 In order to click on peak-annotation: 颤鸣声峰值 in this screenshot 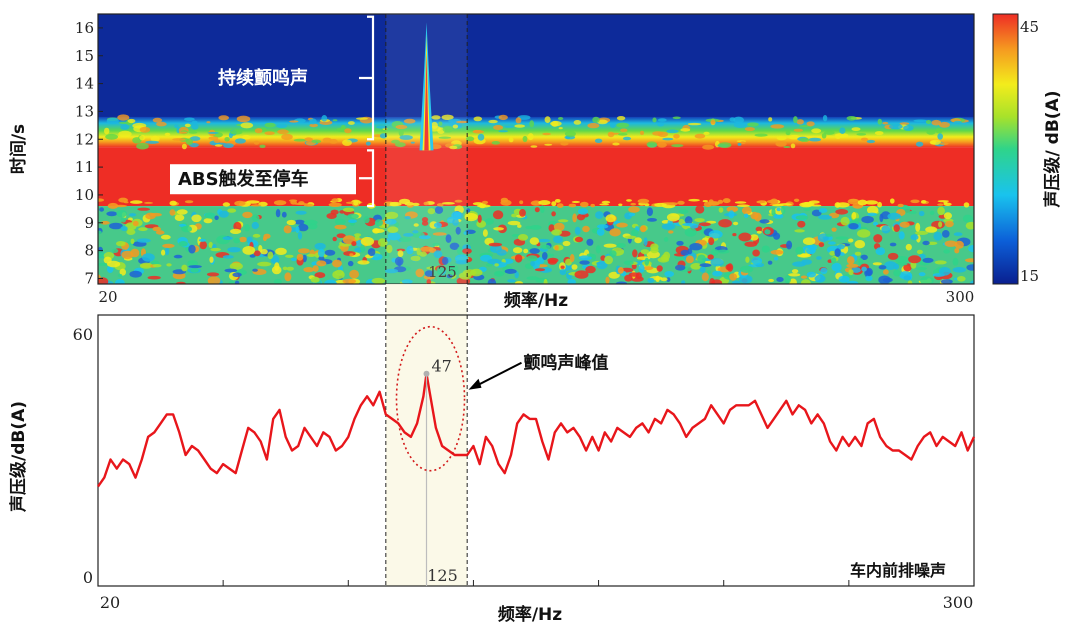, I will do `click(566, 363)`.